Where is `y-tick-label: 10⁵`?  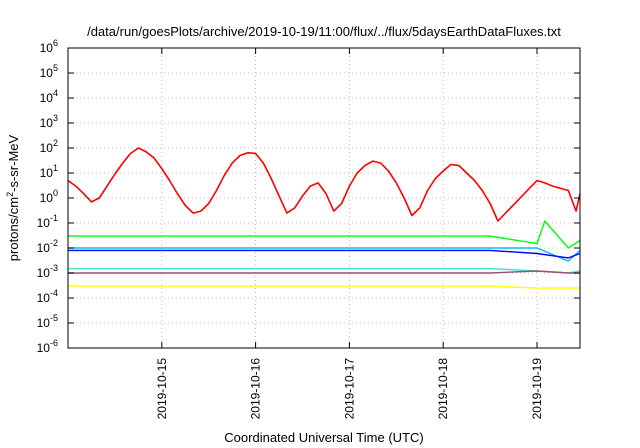
y-tick-label: 10⁵ is located at coordinates (49, 71).